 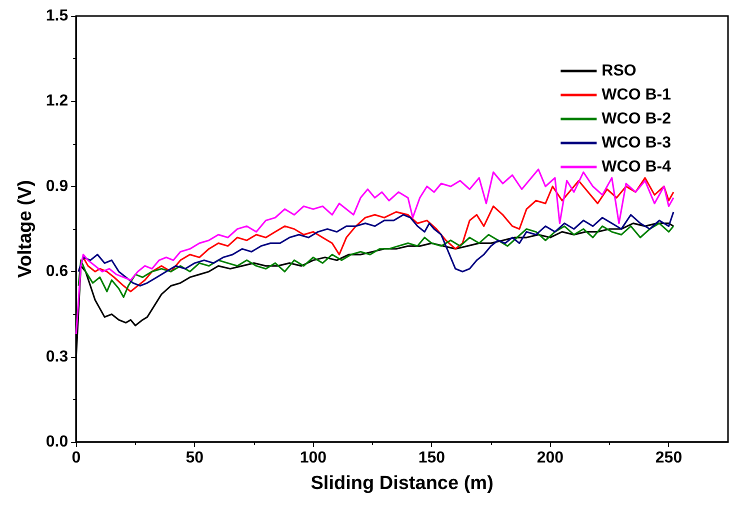 What do you see at coordinates (57, 357) in the screenshot?
I see `y-tick-label: 0.3` at bounding box center [57, 357].